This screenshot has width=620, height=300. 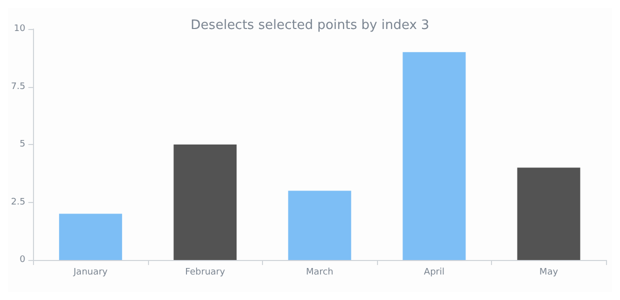 I want to click on y-tick-label: 0, so click(x=23, y=260).